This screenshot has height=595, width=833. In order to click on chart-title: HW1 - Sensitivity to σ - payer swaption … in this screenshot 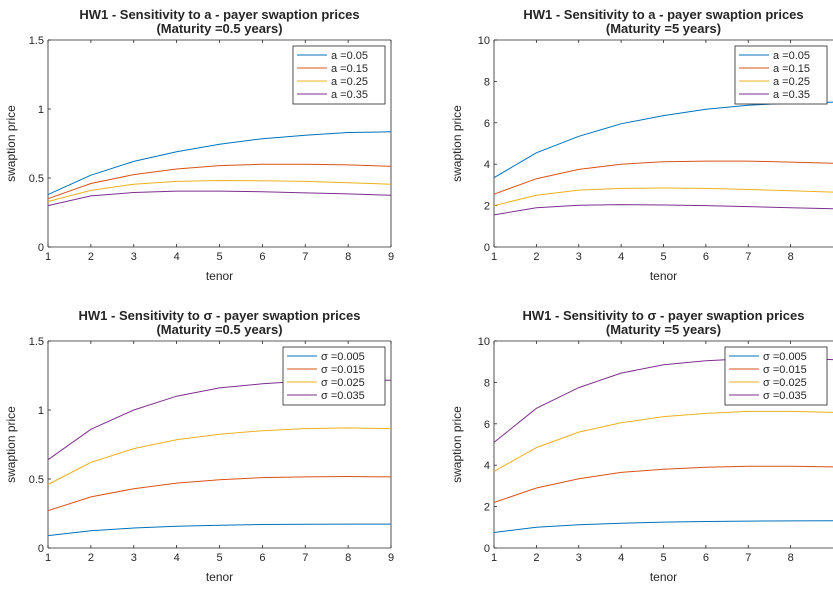, I will do `click(220, 315)`.